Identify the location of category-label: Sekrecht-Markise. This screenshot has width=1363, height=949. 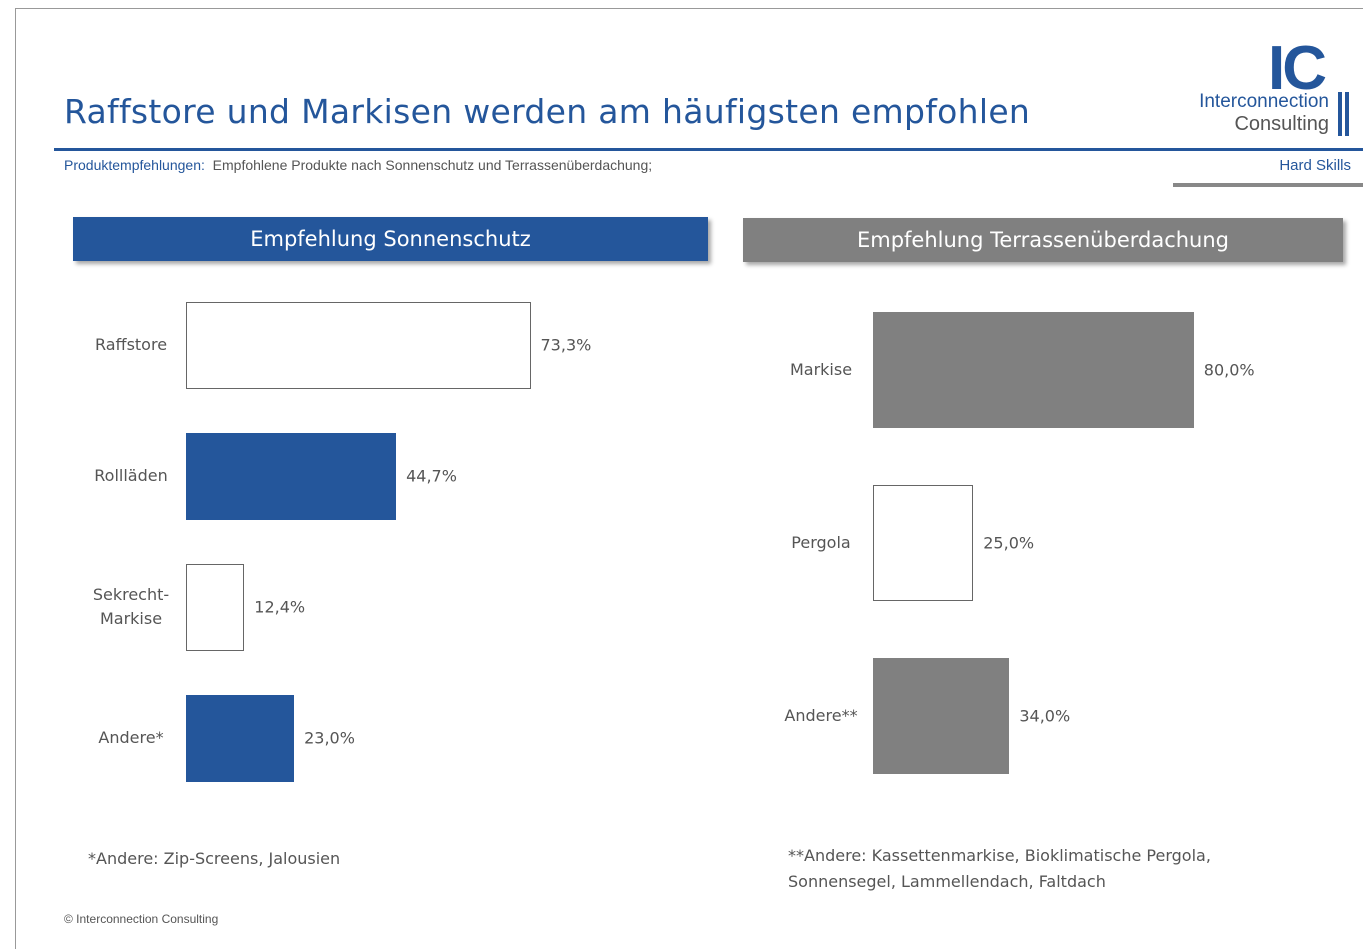
(131, 606).